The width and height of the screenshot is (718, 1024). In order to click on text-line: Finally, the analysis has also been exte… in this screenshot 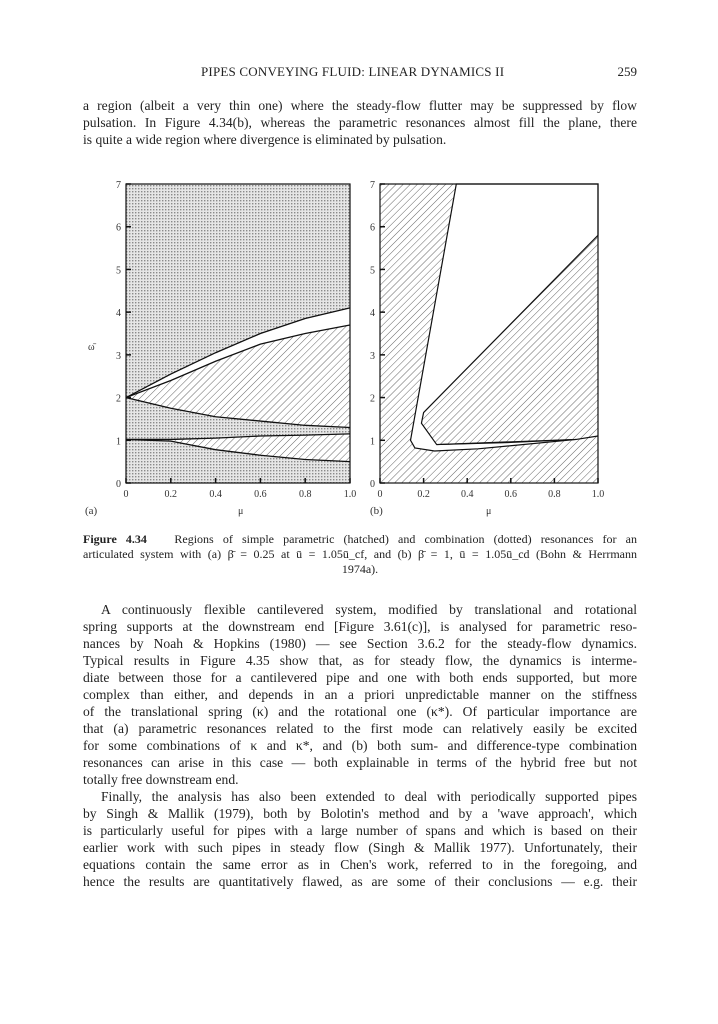, I will do `click(369, 796)`.